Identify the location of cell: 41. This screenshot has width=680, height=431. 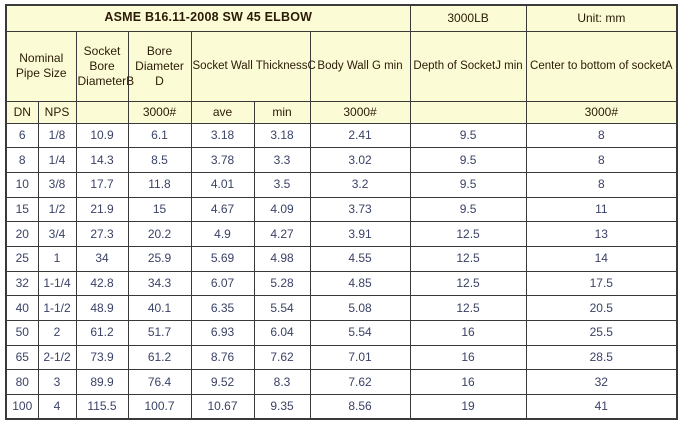
(601, 407).